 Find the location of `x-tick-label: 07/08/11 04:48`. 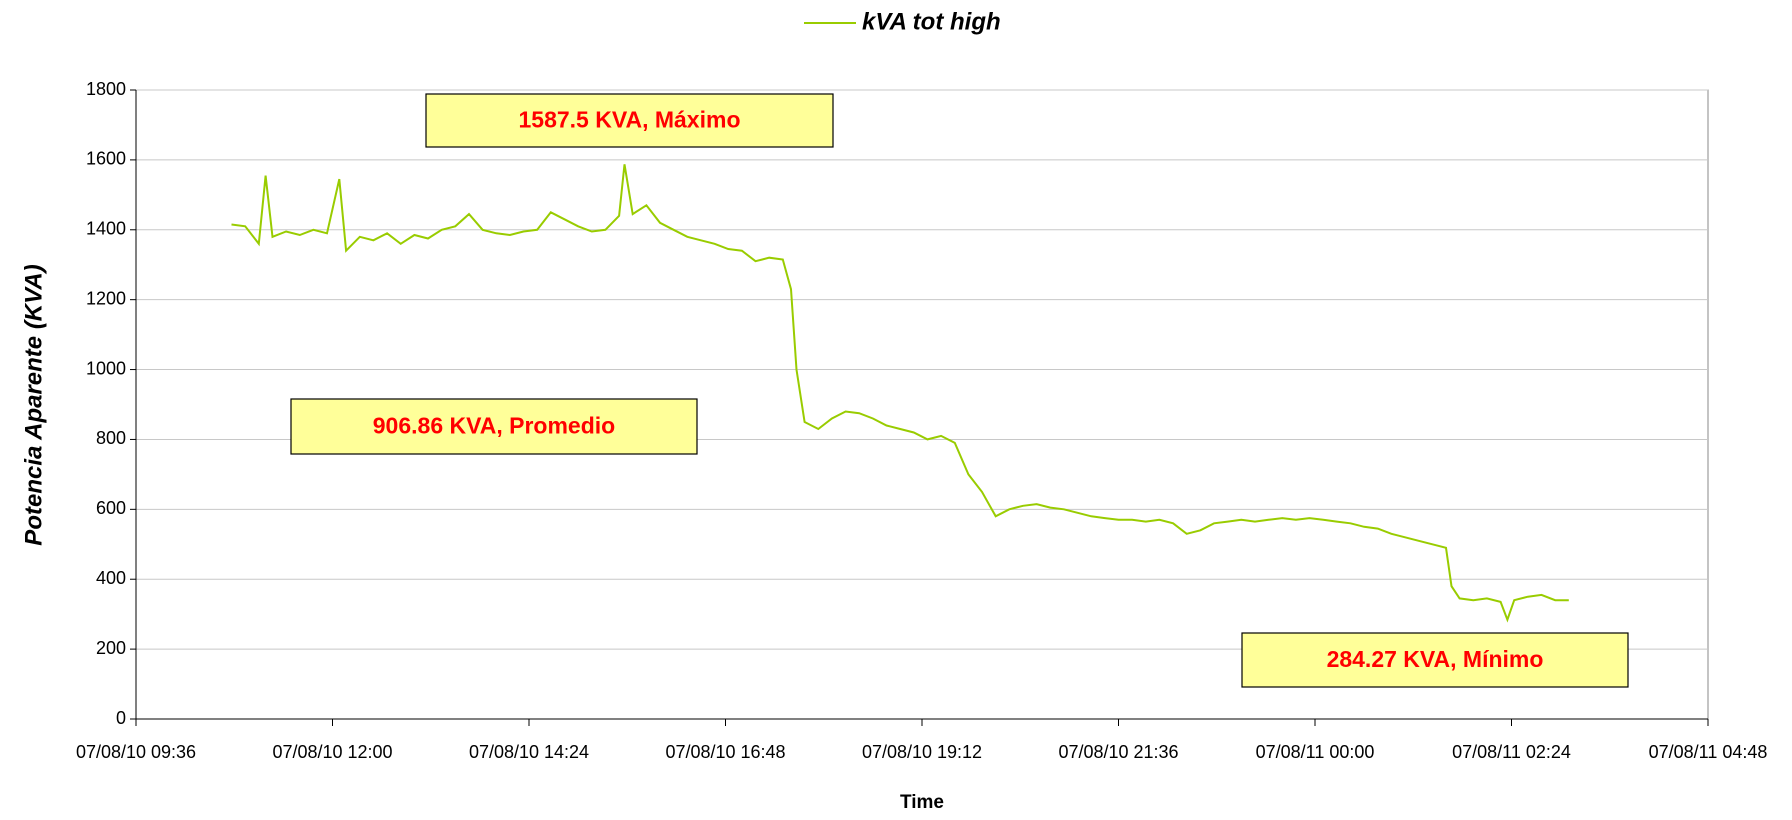

x-tick-label: 07/08/11 04:48 is located at coordinates (1708, 752).